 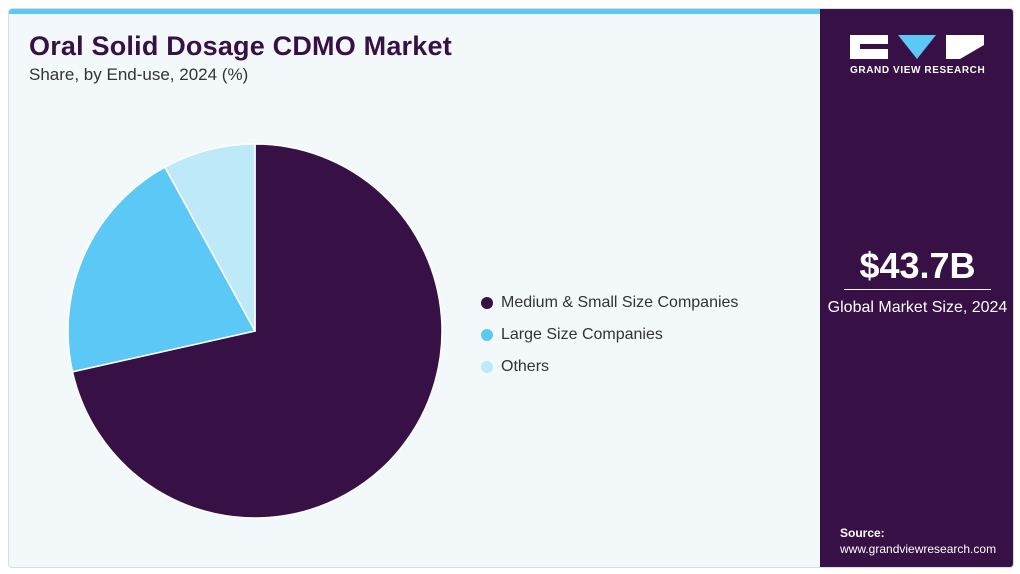 I want to click on legend-item-others: Others, so click(x=609, y=367).